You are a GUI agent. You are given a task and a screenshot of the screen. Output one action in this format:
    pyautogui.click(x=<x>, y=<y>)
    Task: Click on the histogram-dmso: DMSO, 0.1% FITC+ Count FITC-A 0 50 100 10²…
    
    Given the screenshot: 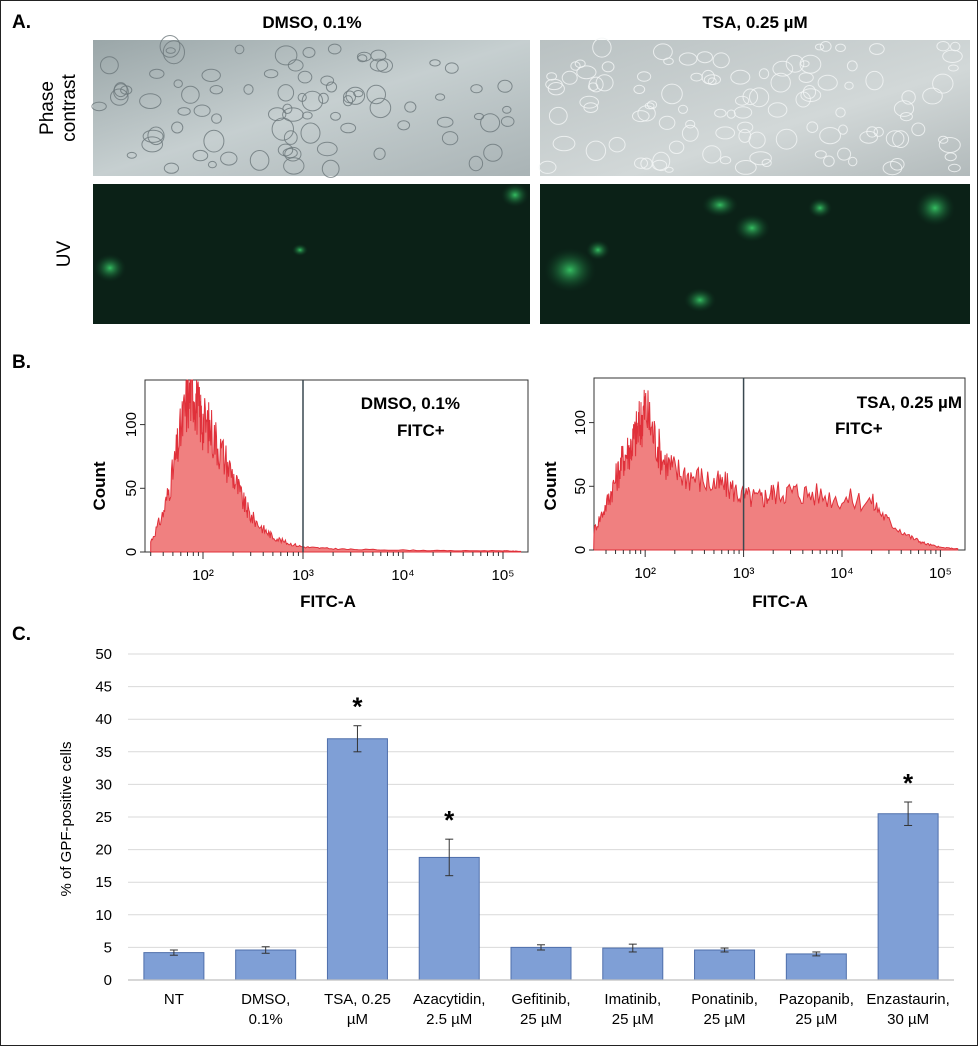 What is the action you would take?
    pyautogui.click(x=309, y=495)
    